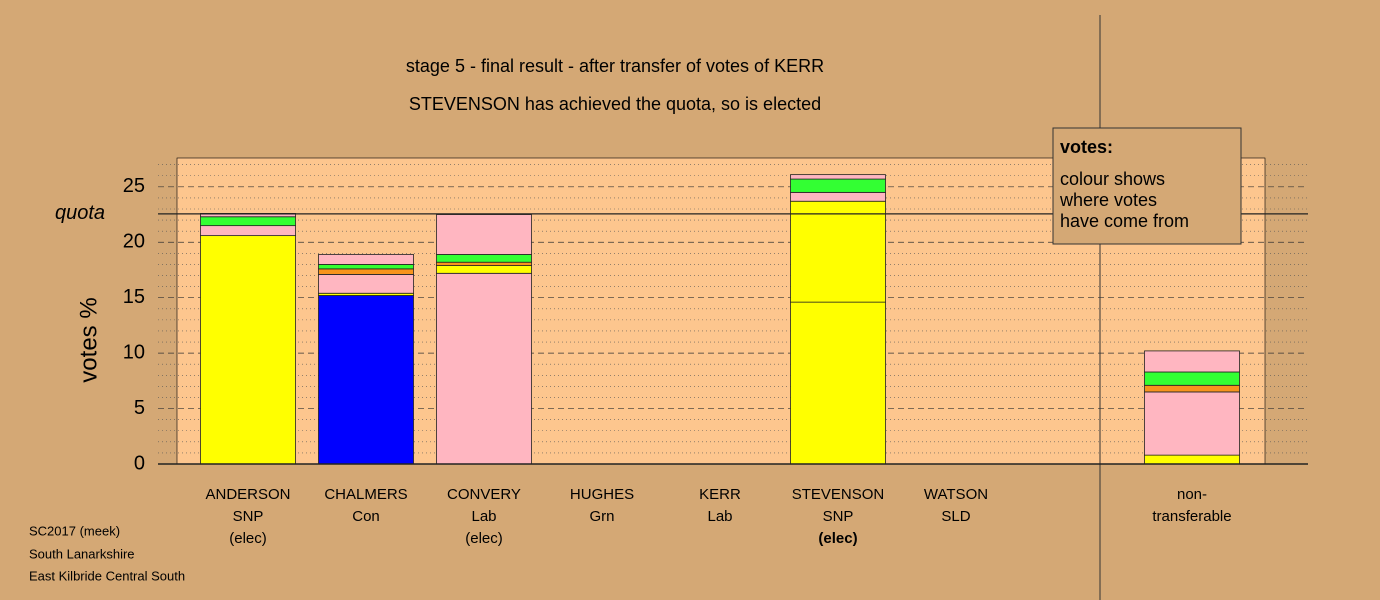  What do you see at coordinates (1112, 179) in the screenshot?
I see `note-line: colour shows` at bounding box center [1112, 179].